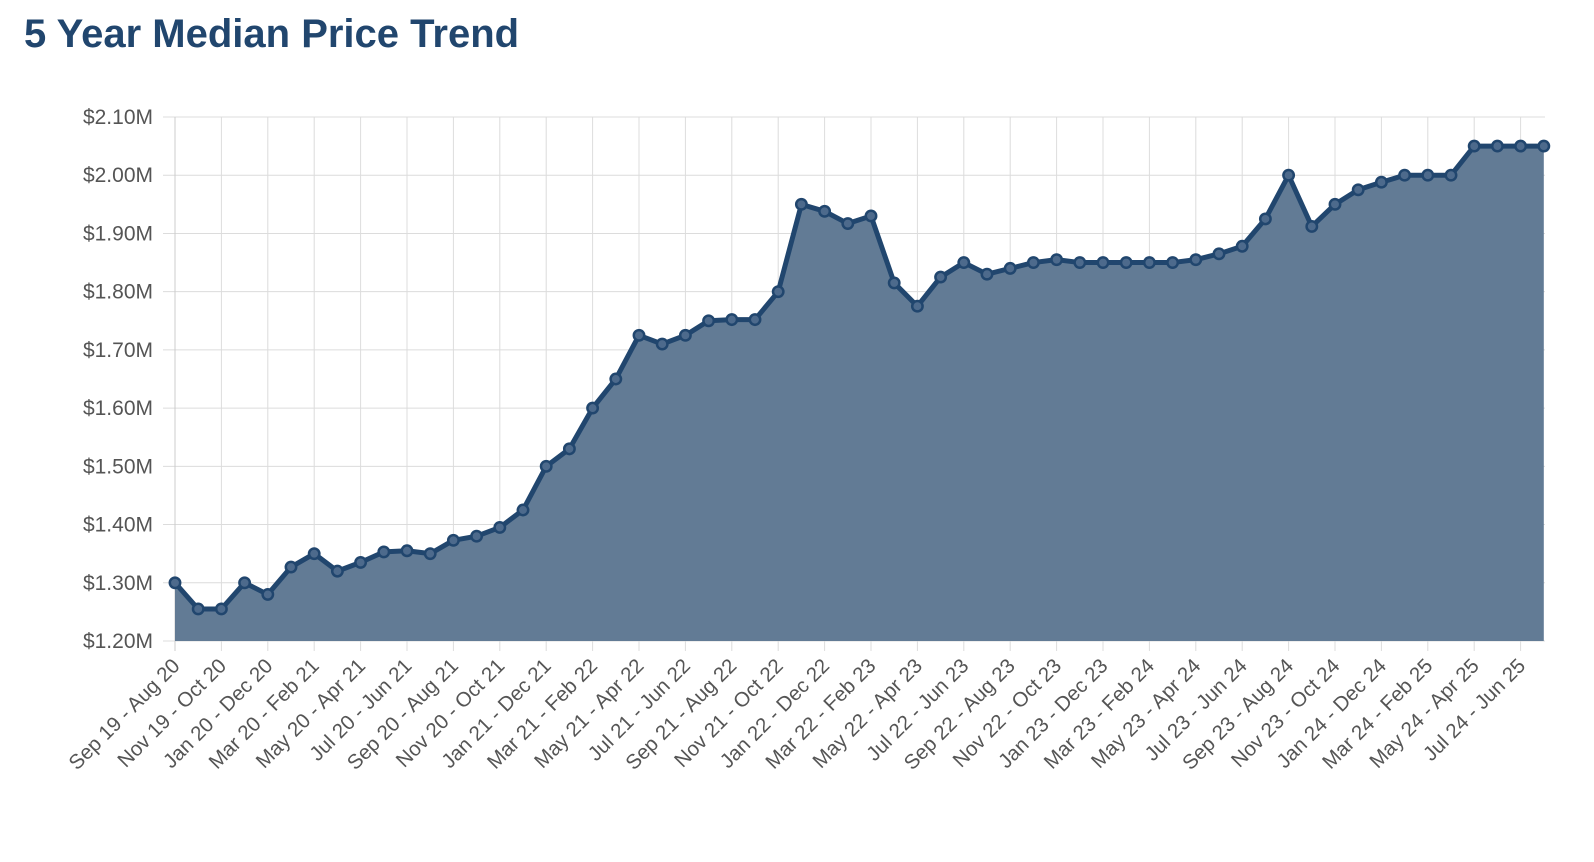  I want to click on y-tick-label: $1.20M, so click(118, 641).